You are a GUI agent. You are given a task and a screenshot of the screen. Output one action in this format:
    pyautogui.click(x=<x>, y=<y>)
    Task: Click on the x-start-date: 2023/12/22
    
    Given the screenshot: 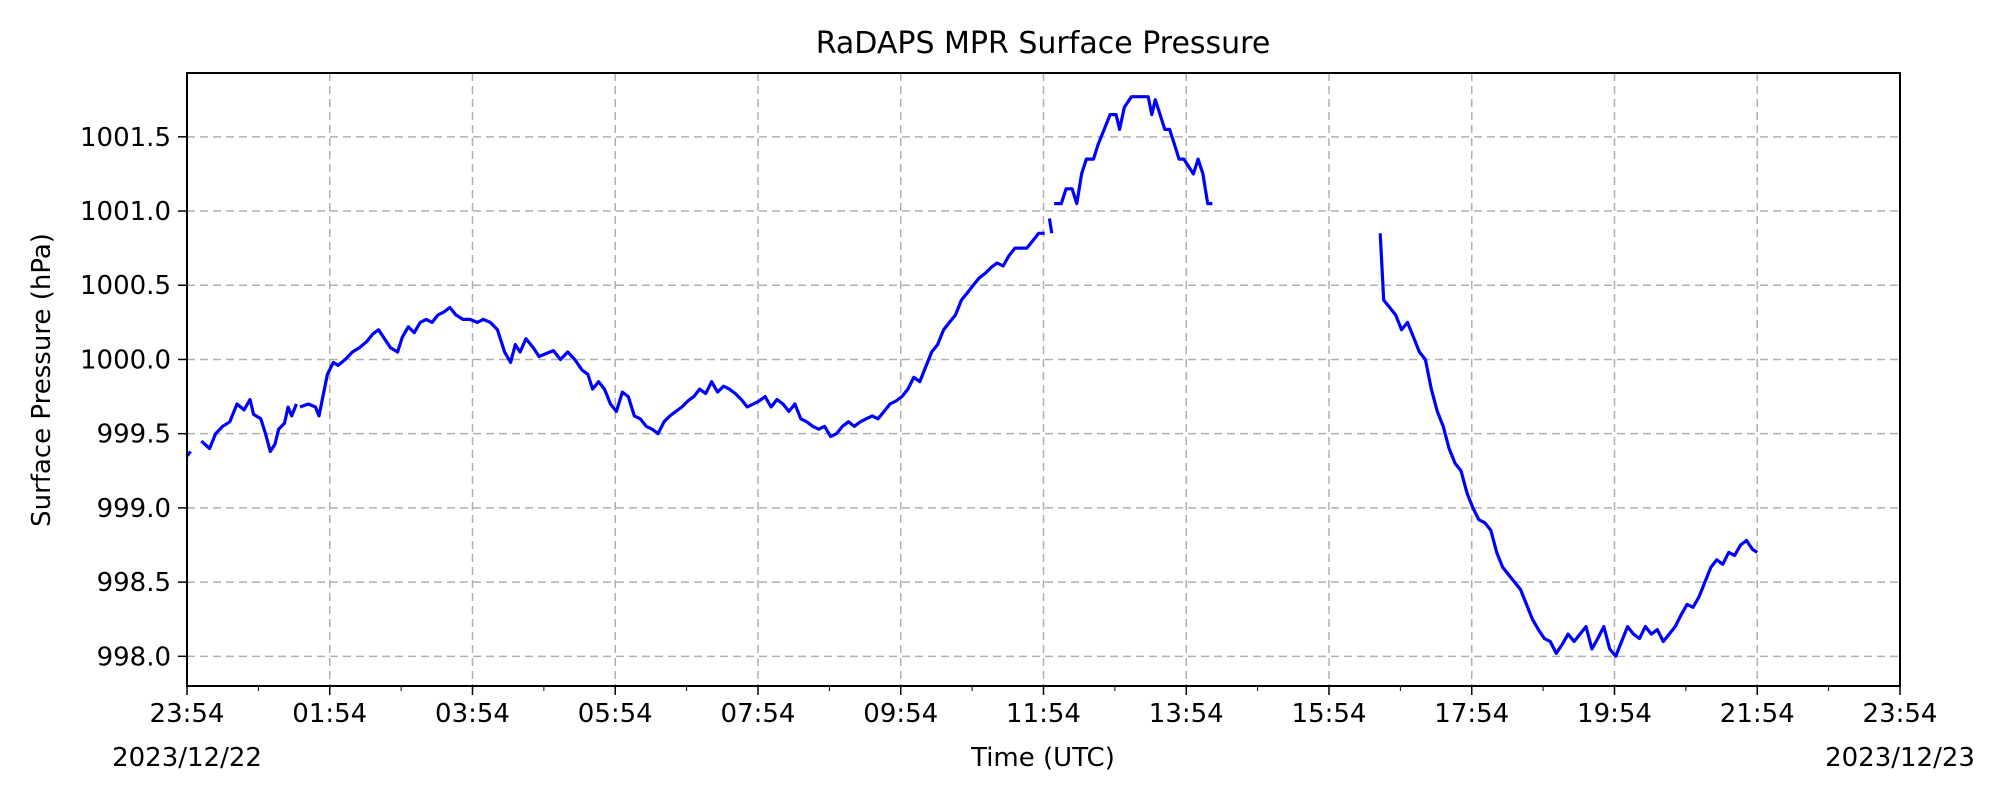 What is the action you would take?
    pyautogui.click(x=187, y=758)
    